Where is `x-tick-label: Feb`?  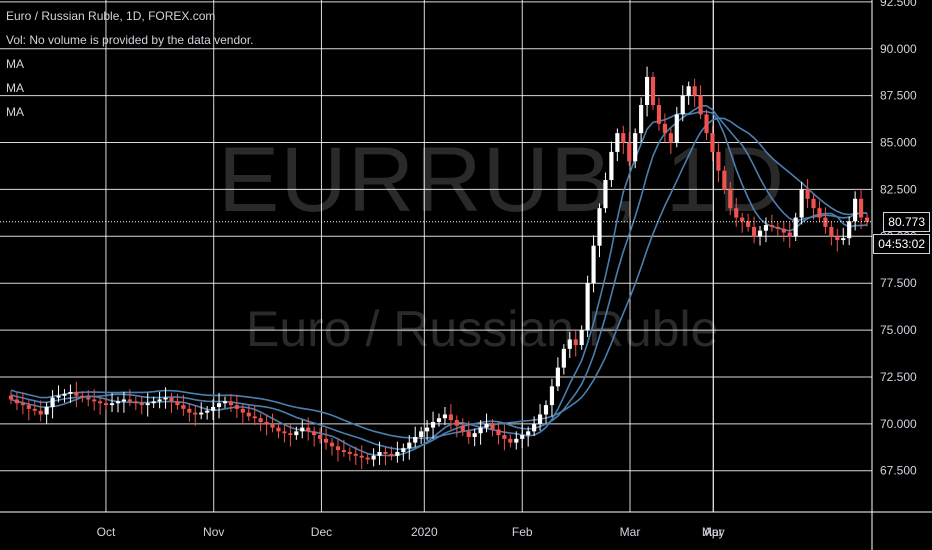
x-tick-label: Feb is located at coordinates (522, 532).